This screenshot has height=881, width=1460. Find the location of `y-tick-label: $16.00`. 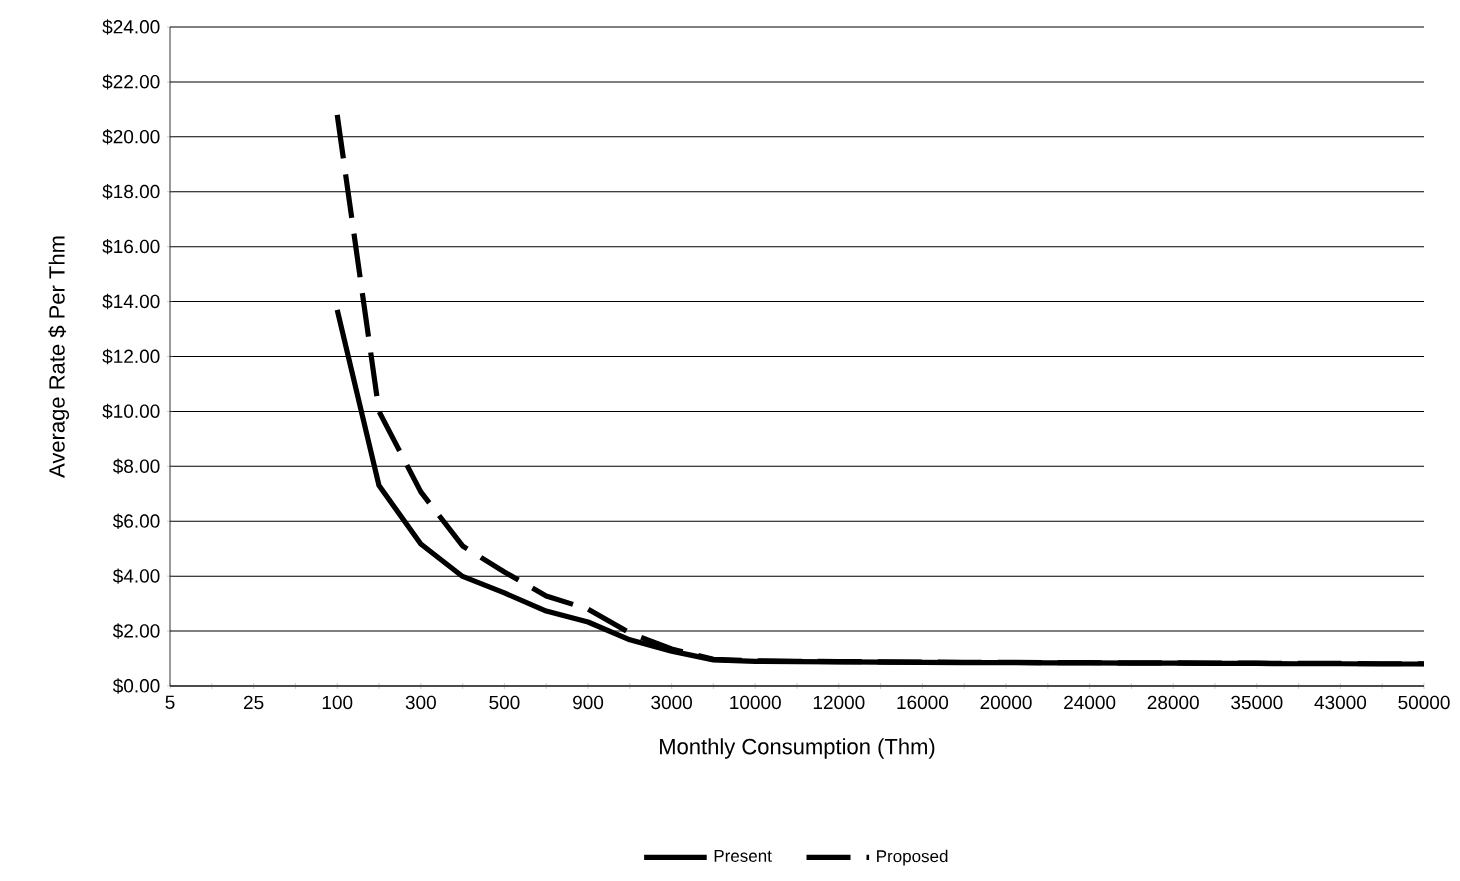

y-tick-label: $16.00 is located at coordinates (131, 246).